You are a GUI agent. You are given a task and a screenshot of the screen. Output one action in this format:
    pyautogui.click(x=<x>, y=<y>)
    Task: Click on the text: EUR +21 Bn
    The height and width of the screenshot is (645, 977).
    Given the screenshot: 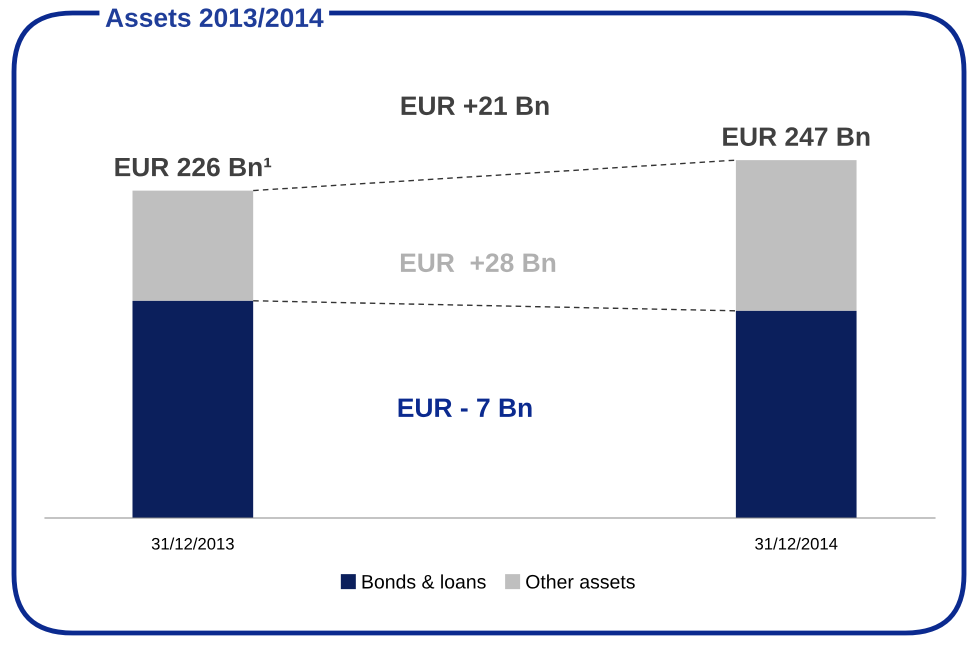 What is the action you would take?
    pyautogui.click(x=475, y=106)
    